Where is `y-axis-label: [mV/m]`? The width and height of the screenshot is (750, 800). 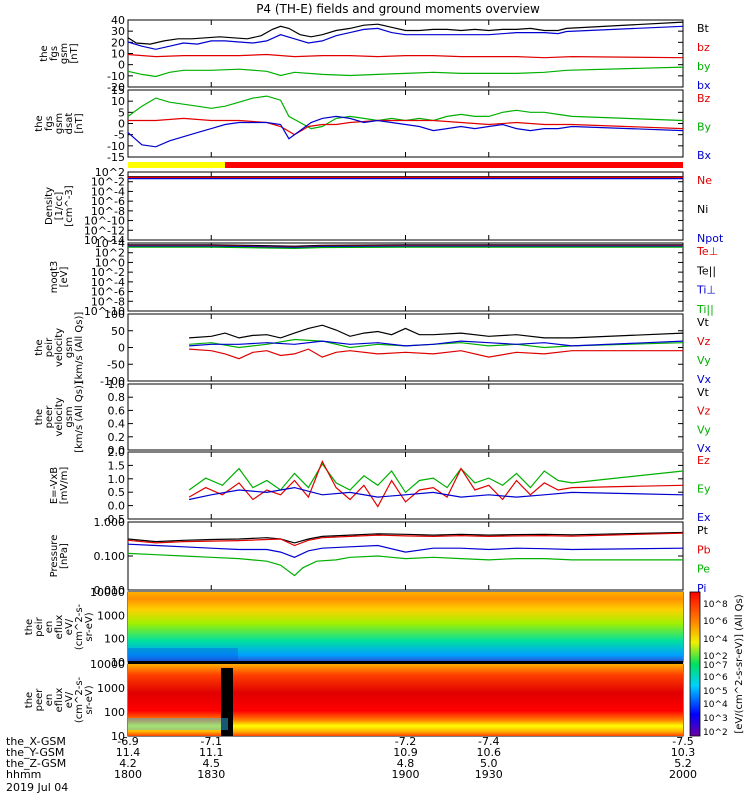
y-axis-label: [mV/m] is located at coordinates (64, 486).